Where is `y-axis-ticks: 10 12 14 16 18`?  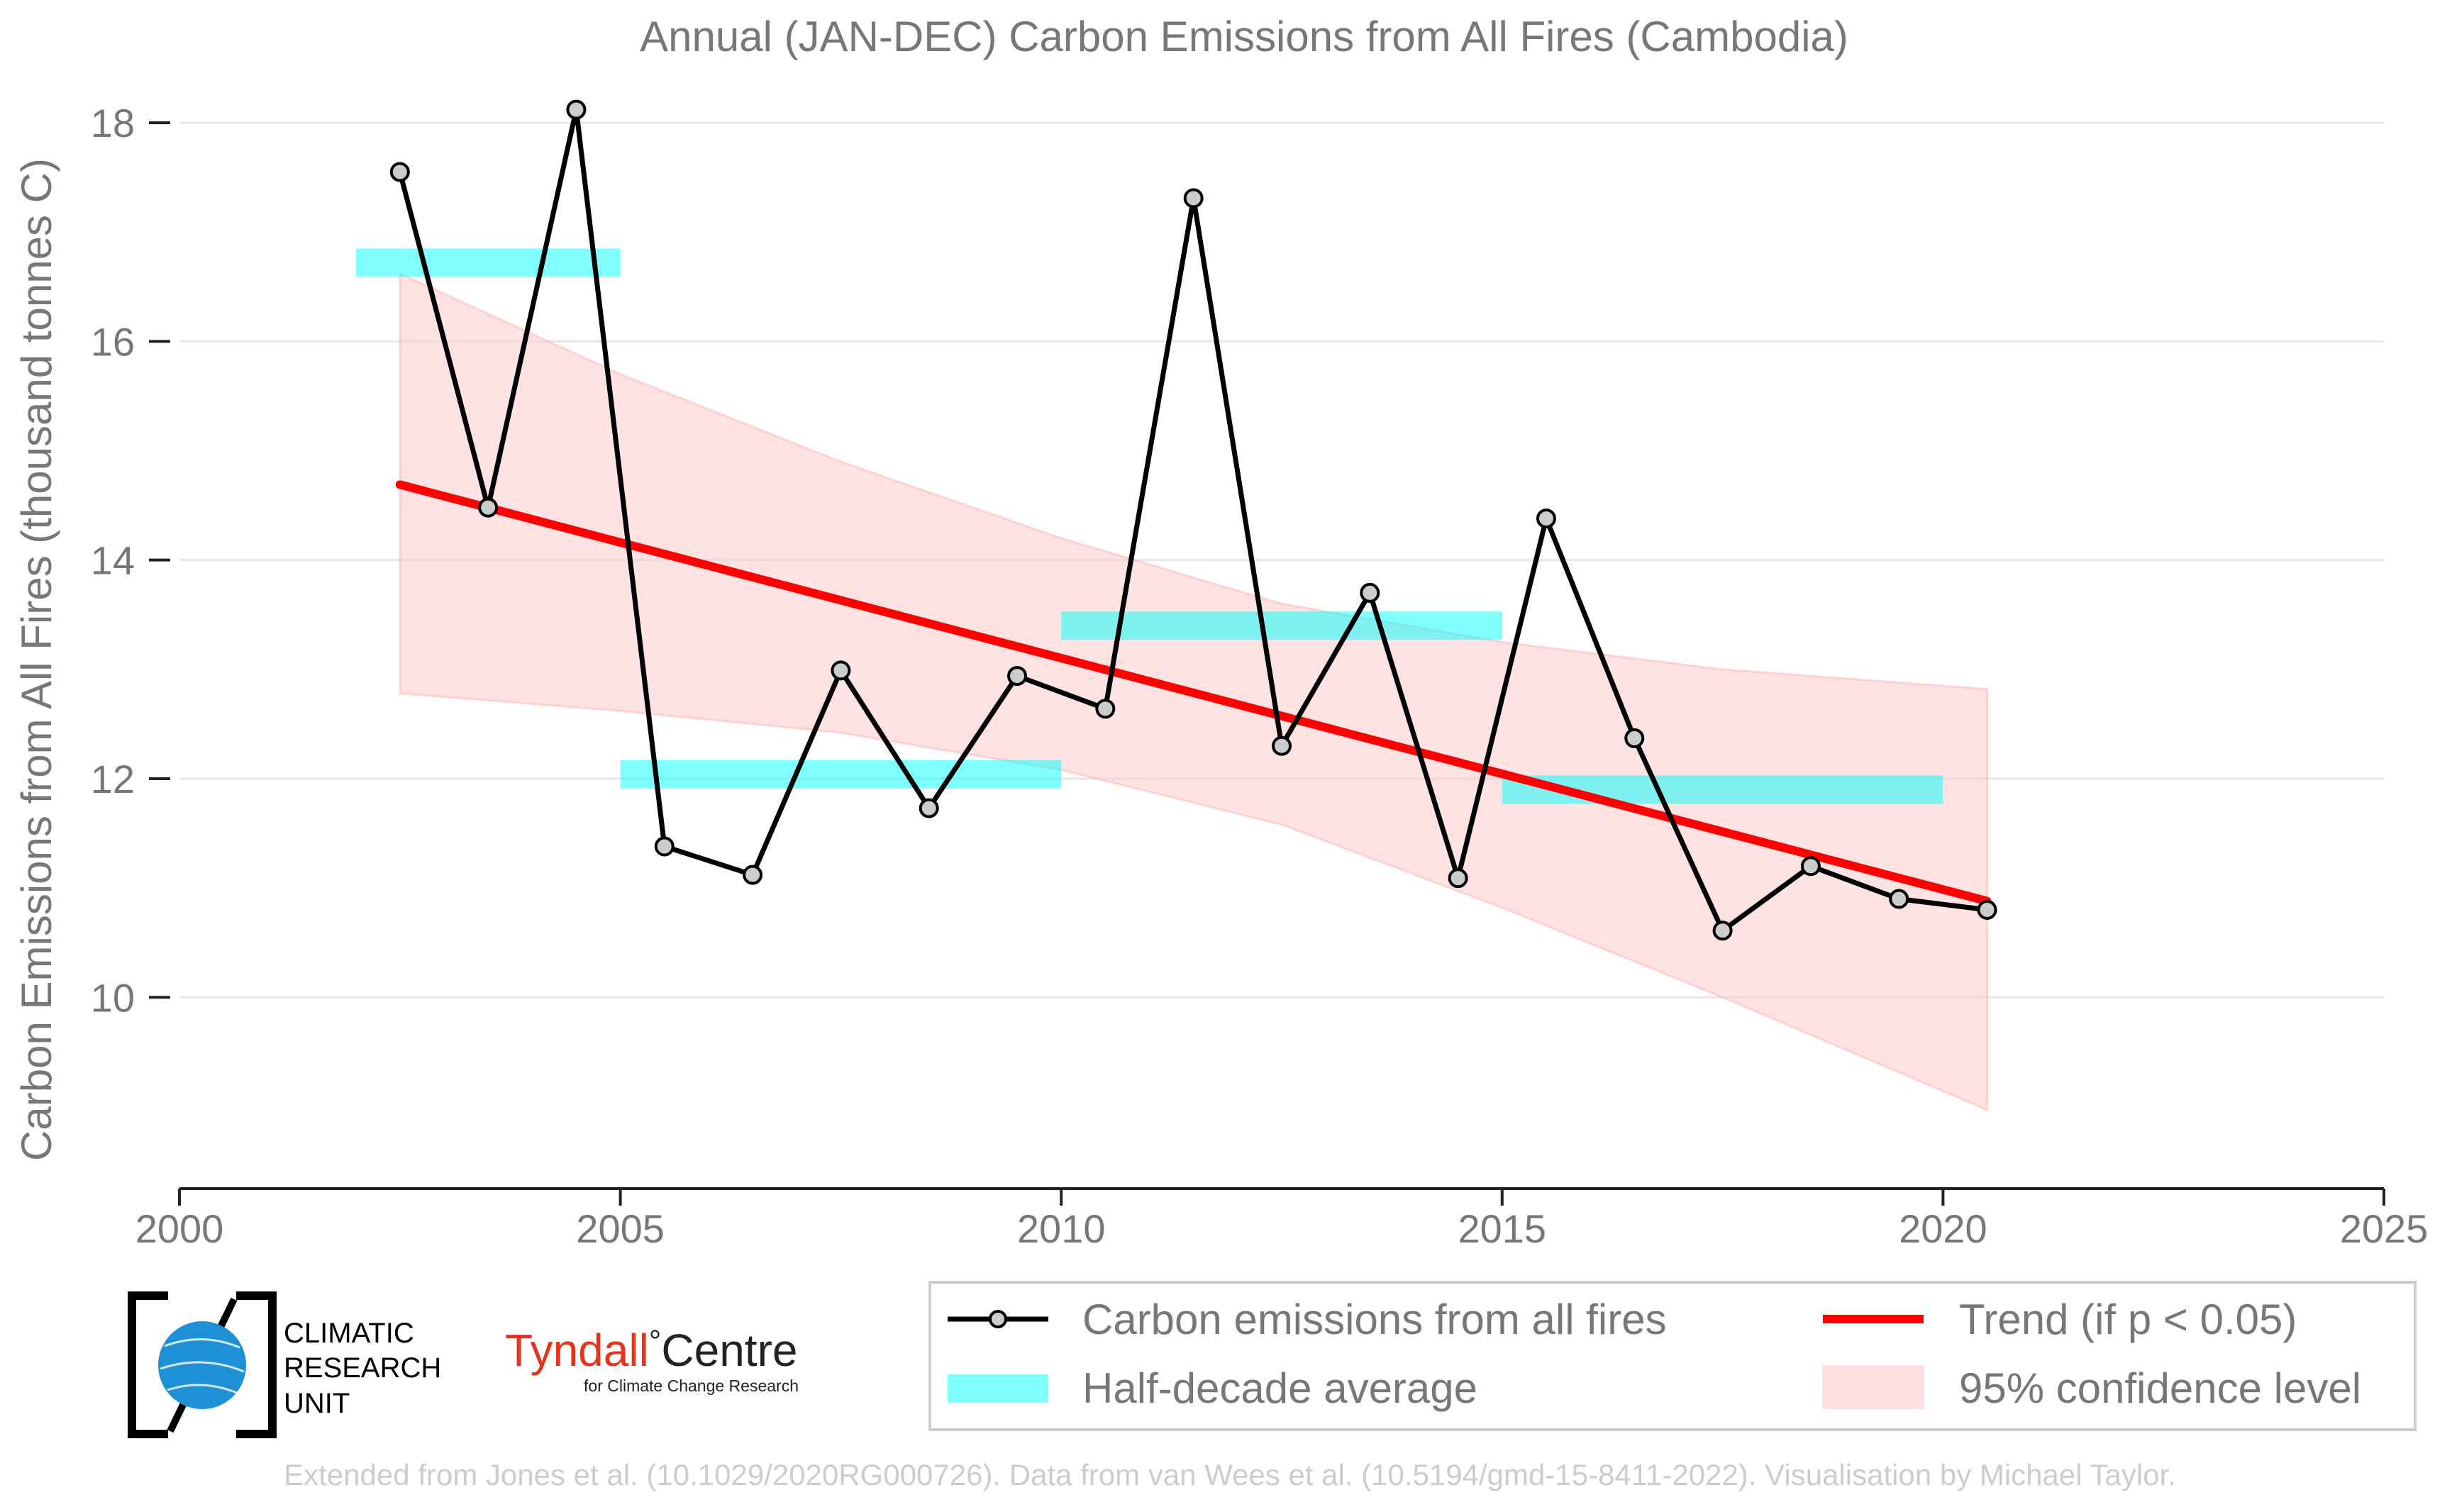
y-axis-ticks: 10 12 14 16 18 is located at coordinates (130, 560).